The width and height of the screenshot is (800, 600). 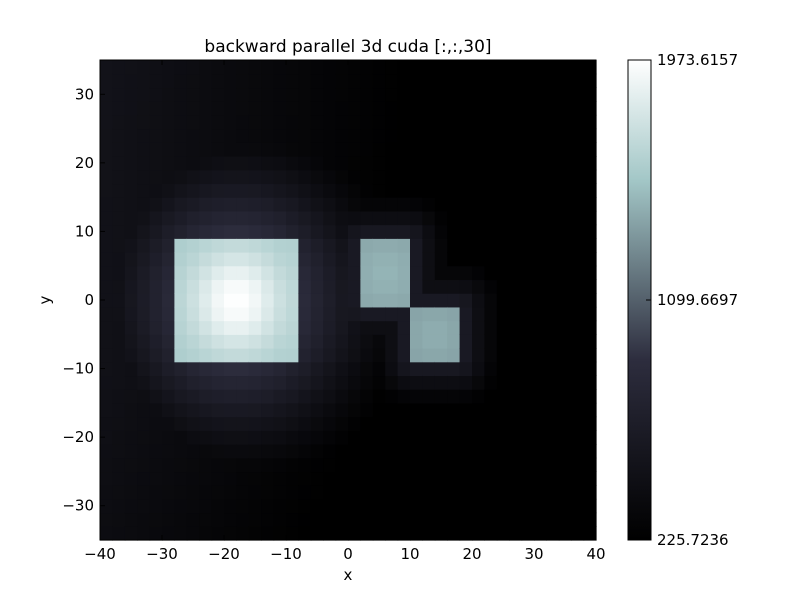 What do you see at coordinates (286, 554) in the screenshot?
I see `x-tick-label: −10` at bounding box center [286, 554].